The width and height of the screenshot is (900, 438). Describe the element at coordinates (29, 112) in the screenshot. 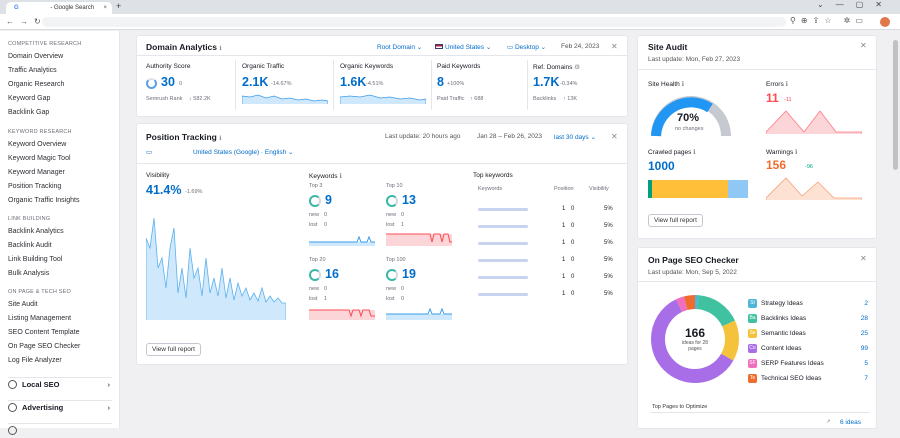

I see `sidebar-item-backlink-gap: Backlink Gap` at that location.